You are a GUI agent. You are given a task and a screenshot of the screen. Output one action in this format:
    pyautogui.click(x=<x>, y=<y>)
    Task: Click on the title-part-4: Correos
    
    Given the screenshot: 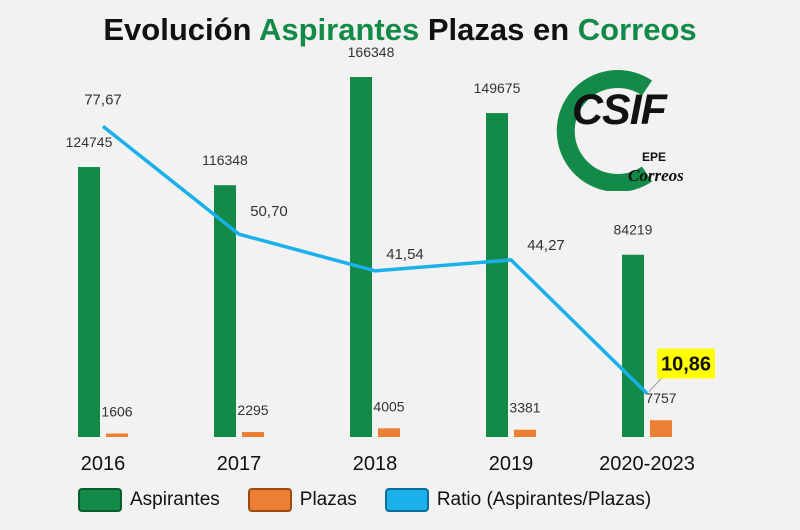 What is the action you would take?
    pyautogui.click(x=637, y=29)
    